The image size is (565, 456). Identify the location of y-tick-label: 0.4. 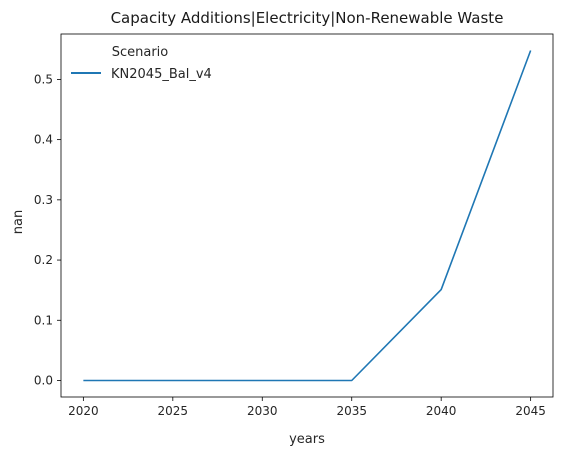
(43, 140).